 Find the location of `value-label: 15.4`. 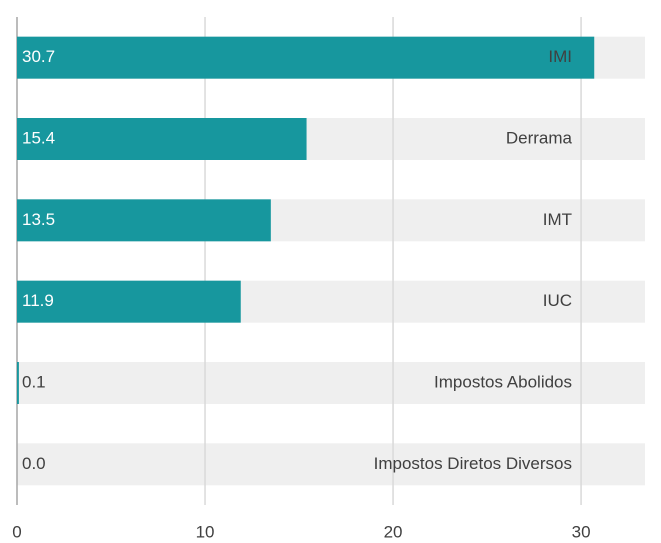

value-label: 15.4 is located at coordinates (38, 137).